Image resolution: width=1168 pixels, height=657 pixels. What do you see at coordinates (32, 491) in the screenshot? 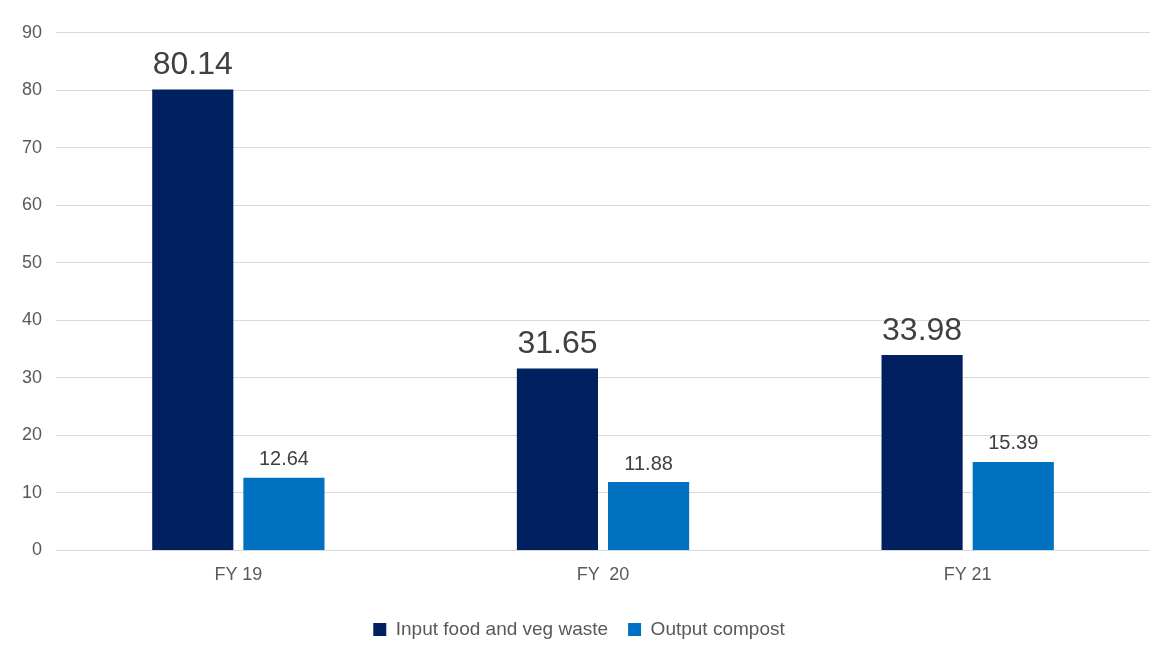
I see `y-tick-label: 10` at bounding box center [32, 491].